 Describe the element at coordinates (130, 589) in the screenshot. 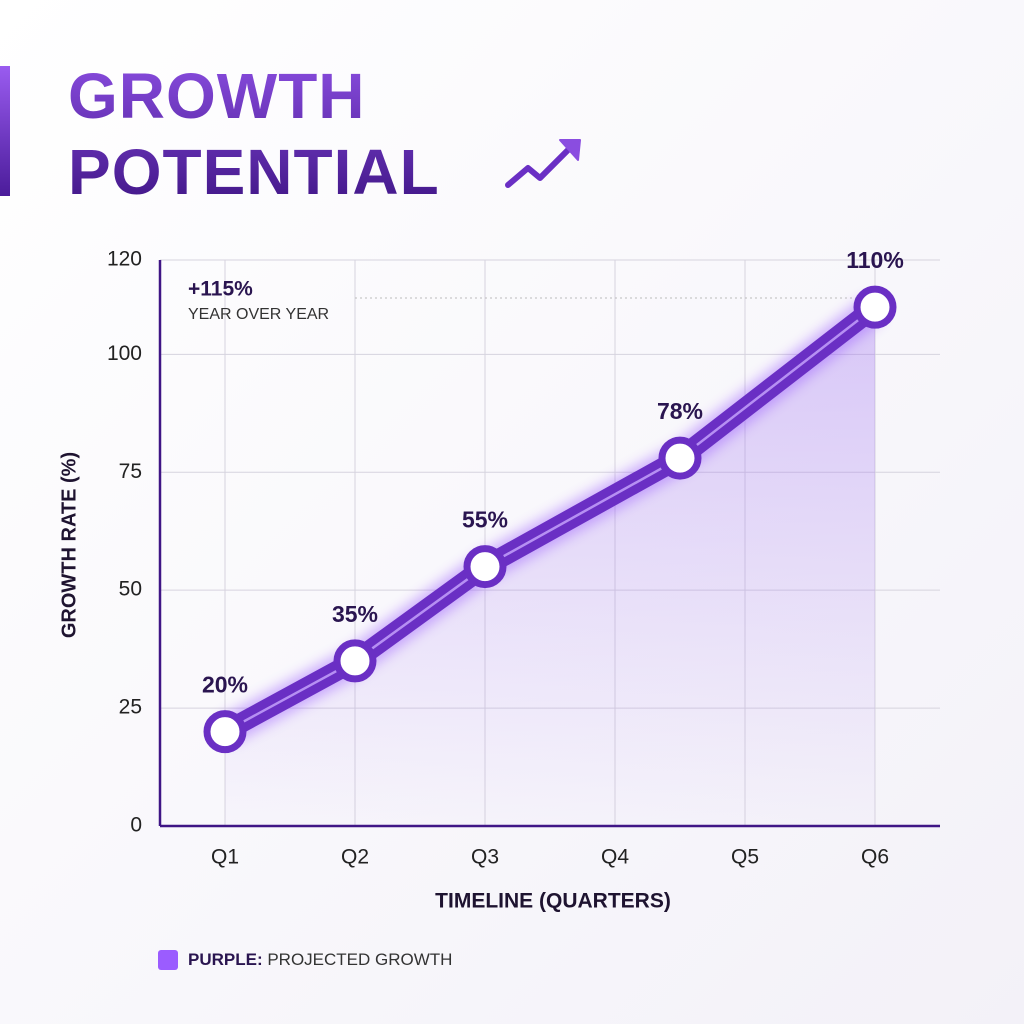

I see `y-tick-label: 50` at that location.